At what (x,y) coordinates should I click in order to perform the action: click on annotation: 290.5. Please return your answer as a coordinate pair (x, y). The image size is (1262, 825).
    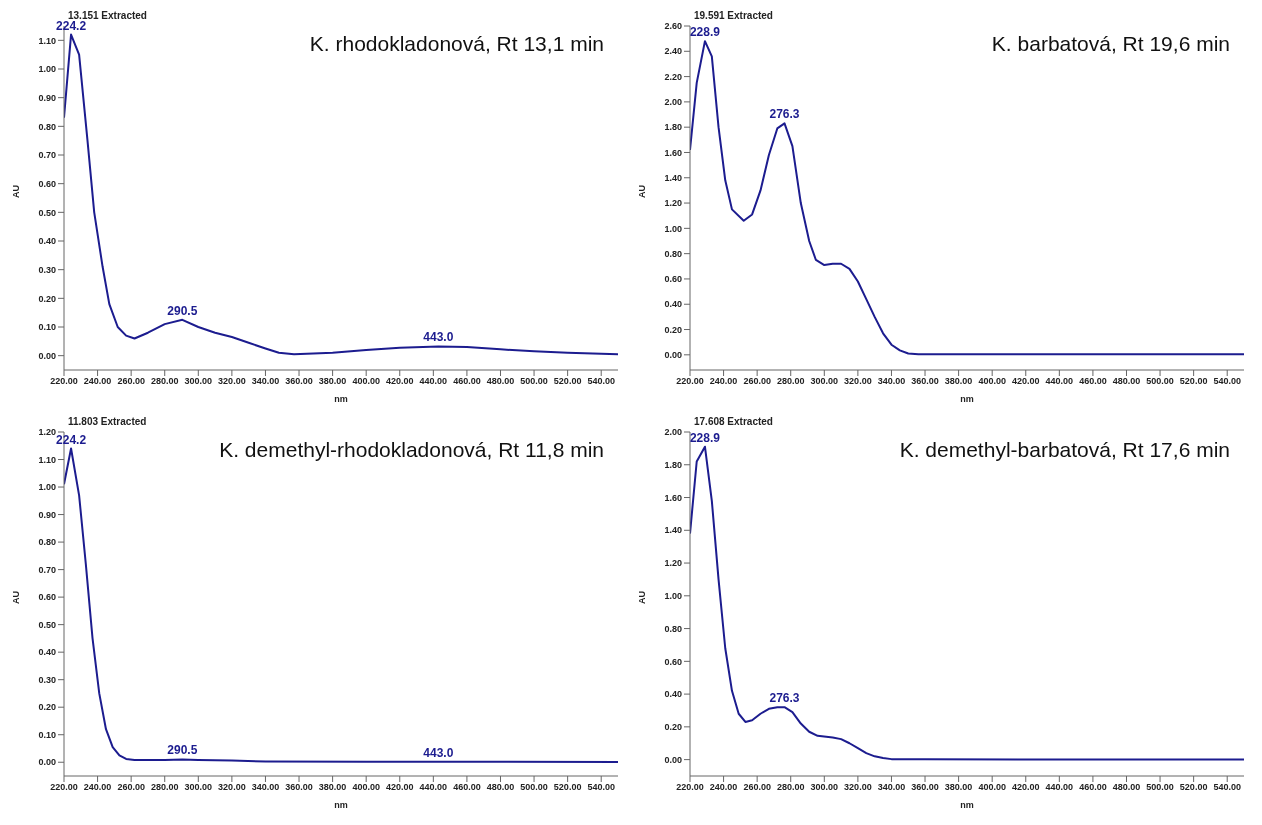
    Looking at the image, I should click on (182, 750).